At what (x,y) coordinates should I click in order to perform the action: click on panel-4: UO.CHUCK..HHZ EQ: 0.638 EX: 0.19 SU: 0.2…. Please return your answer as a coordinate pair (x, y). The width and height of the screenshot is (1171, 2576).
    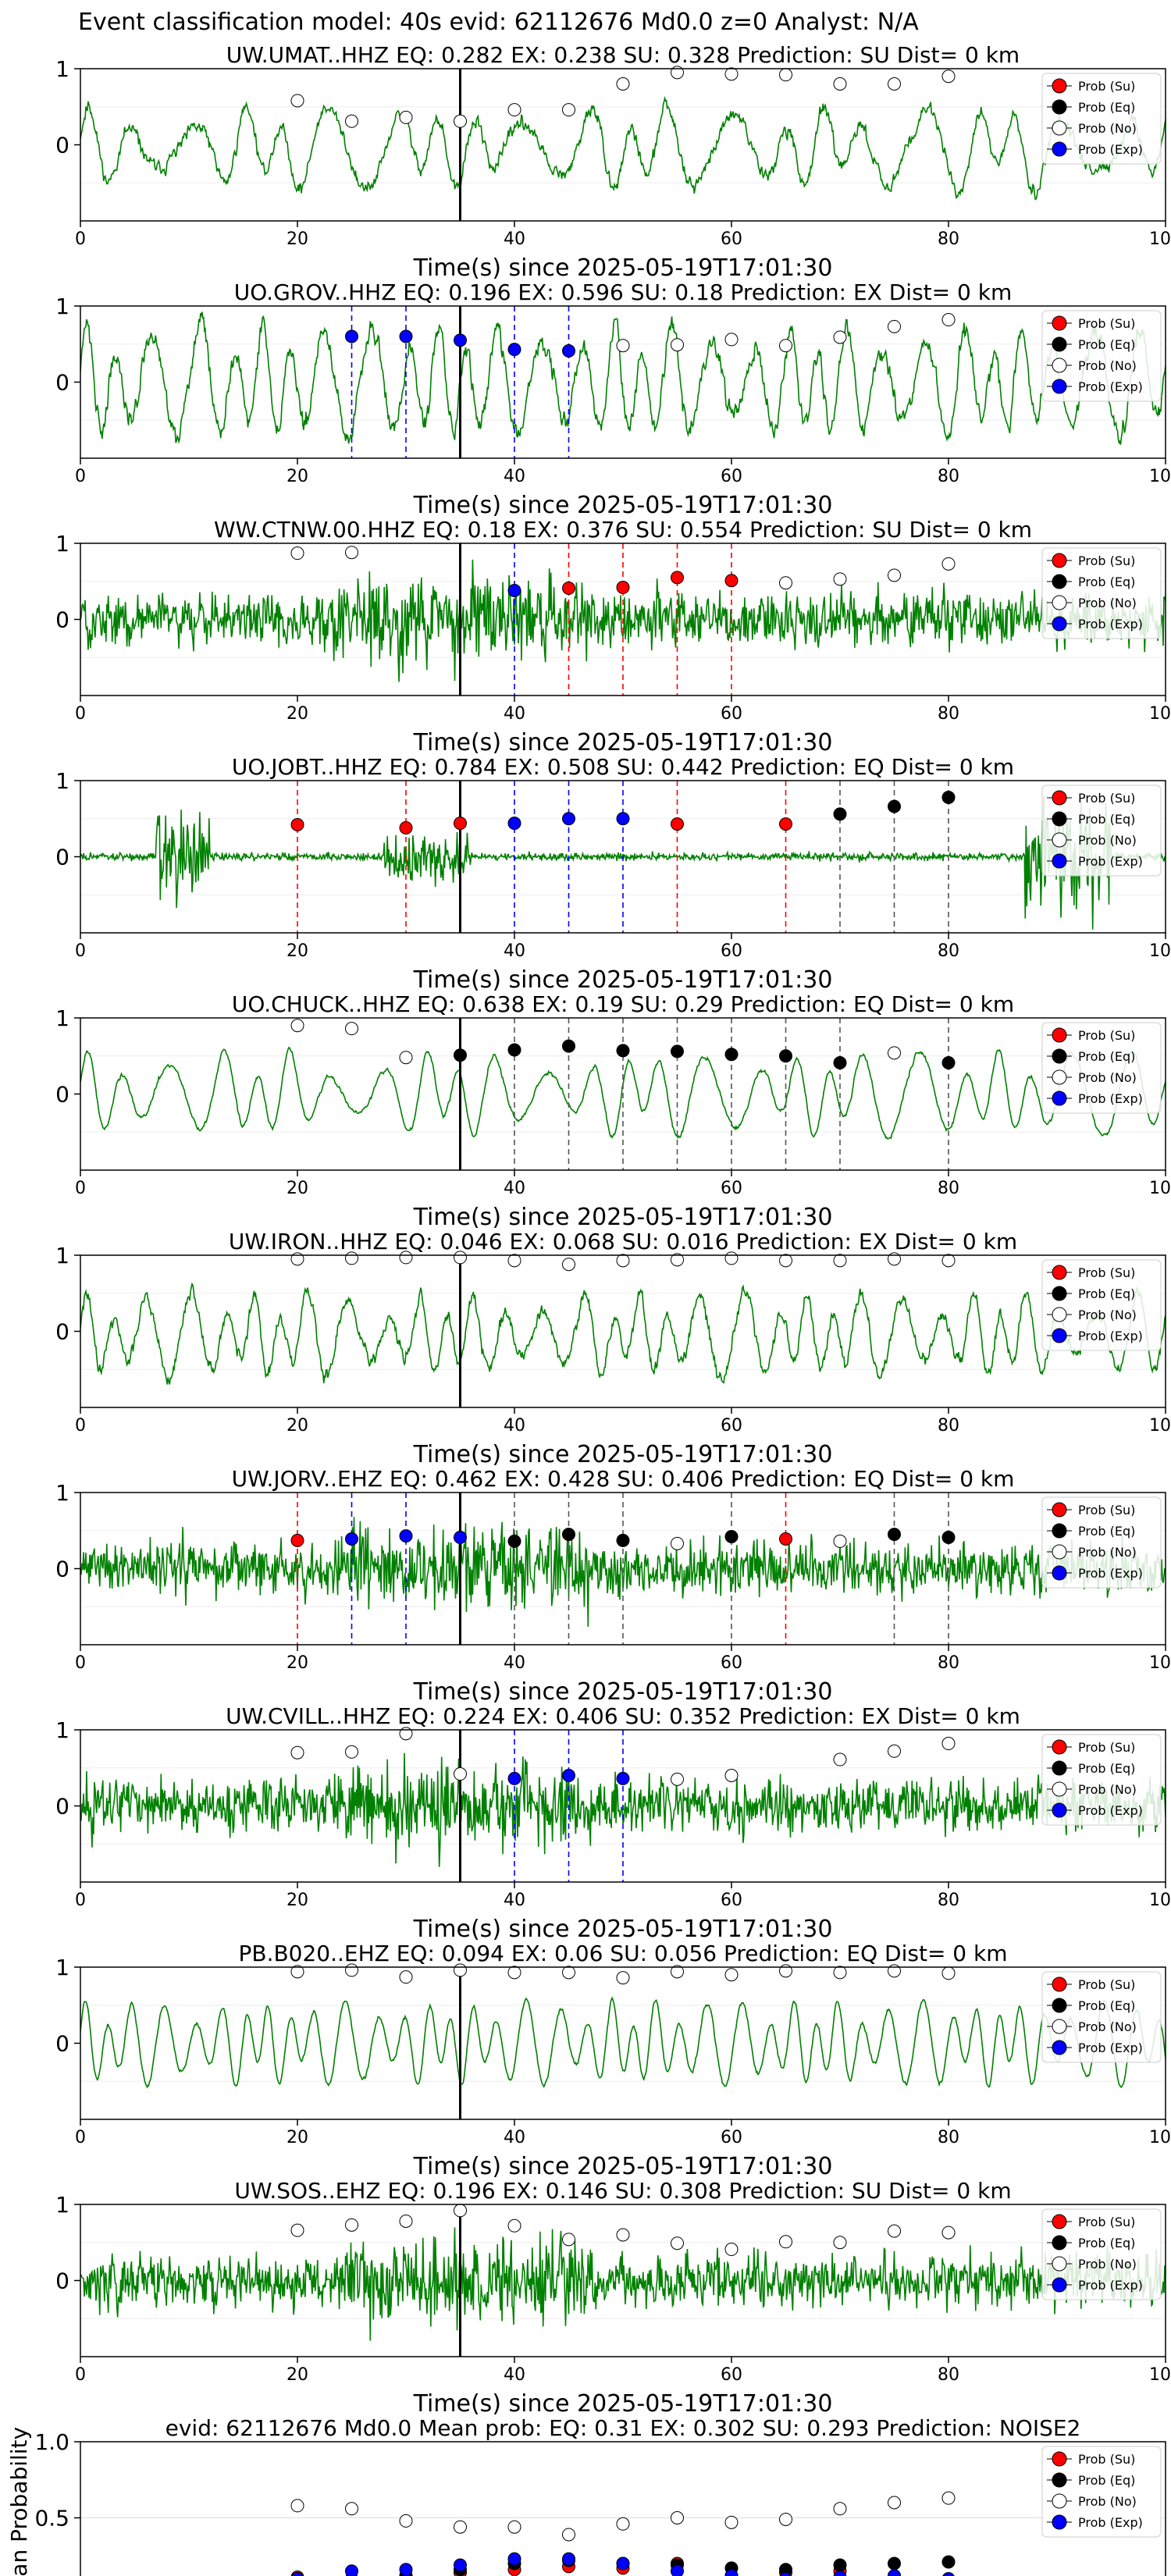
    Looking at the image, I should click on (613, 1111).